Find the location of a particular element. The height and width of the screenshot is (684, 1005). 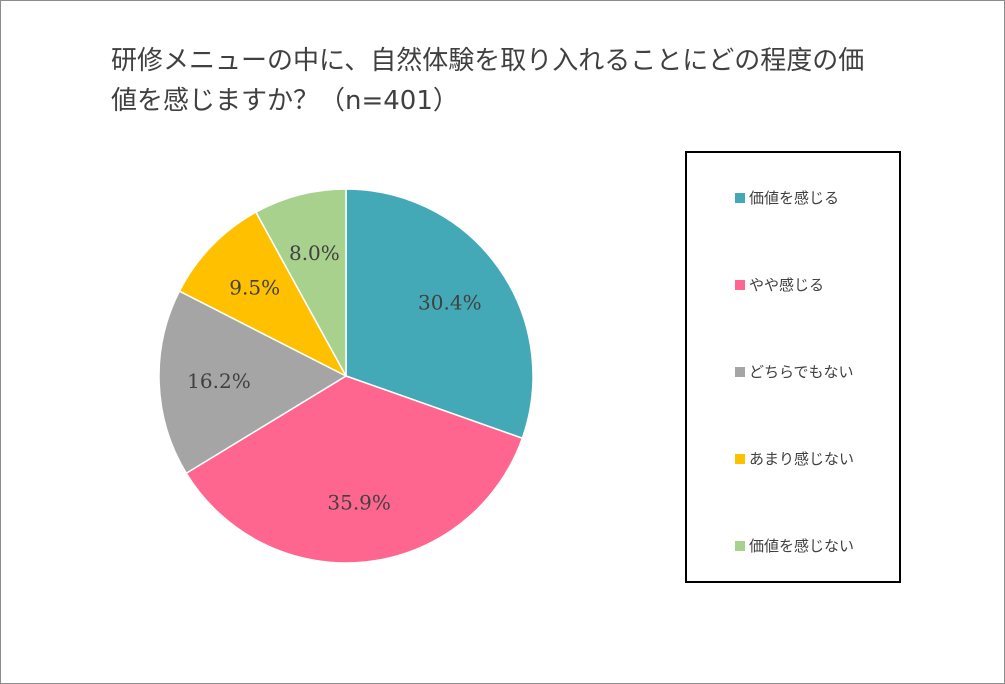

legend-item-1: 価値を感じる is located at coordinates (787, 197).